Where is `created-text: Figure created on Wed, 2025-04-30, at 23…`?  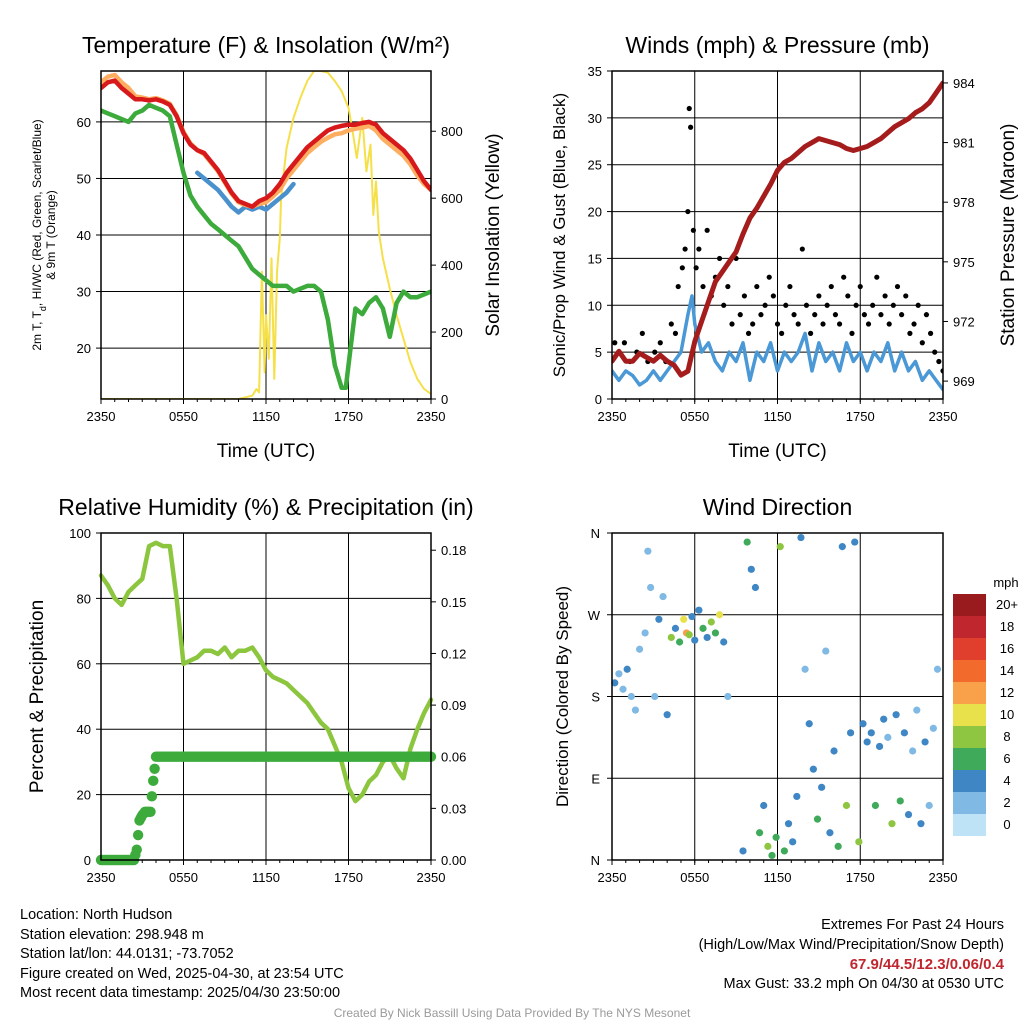 created-text: Figure created on Wed, 2025-04-30, at 23… is located at coordinates (182, 973).